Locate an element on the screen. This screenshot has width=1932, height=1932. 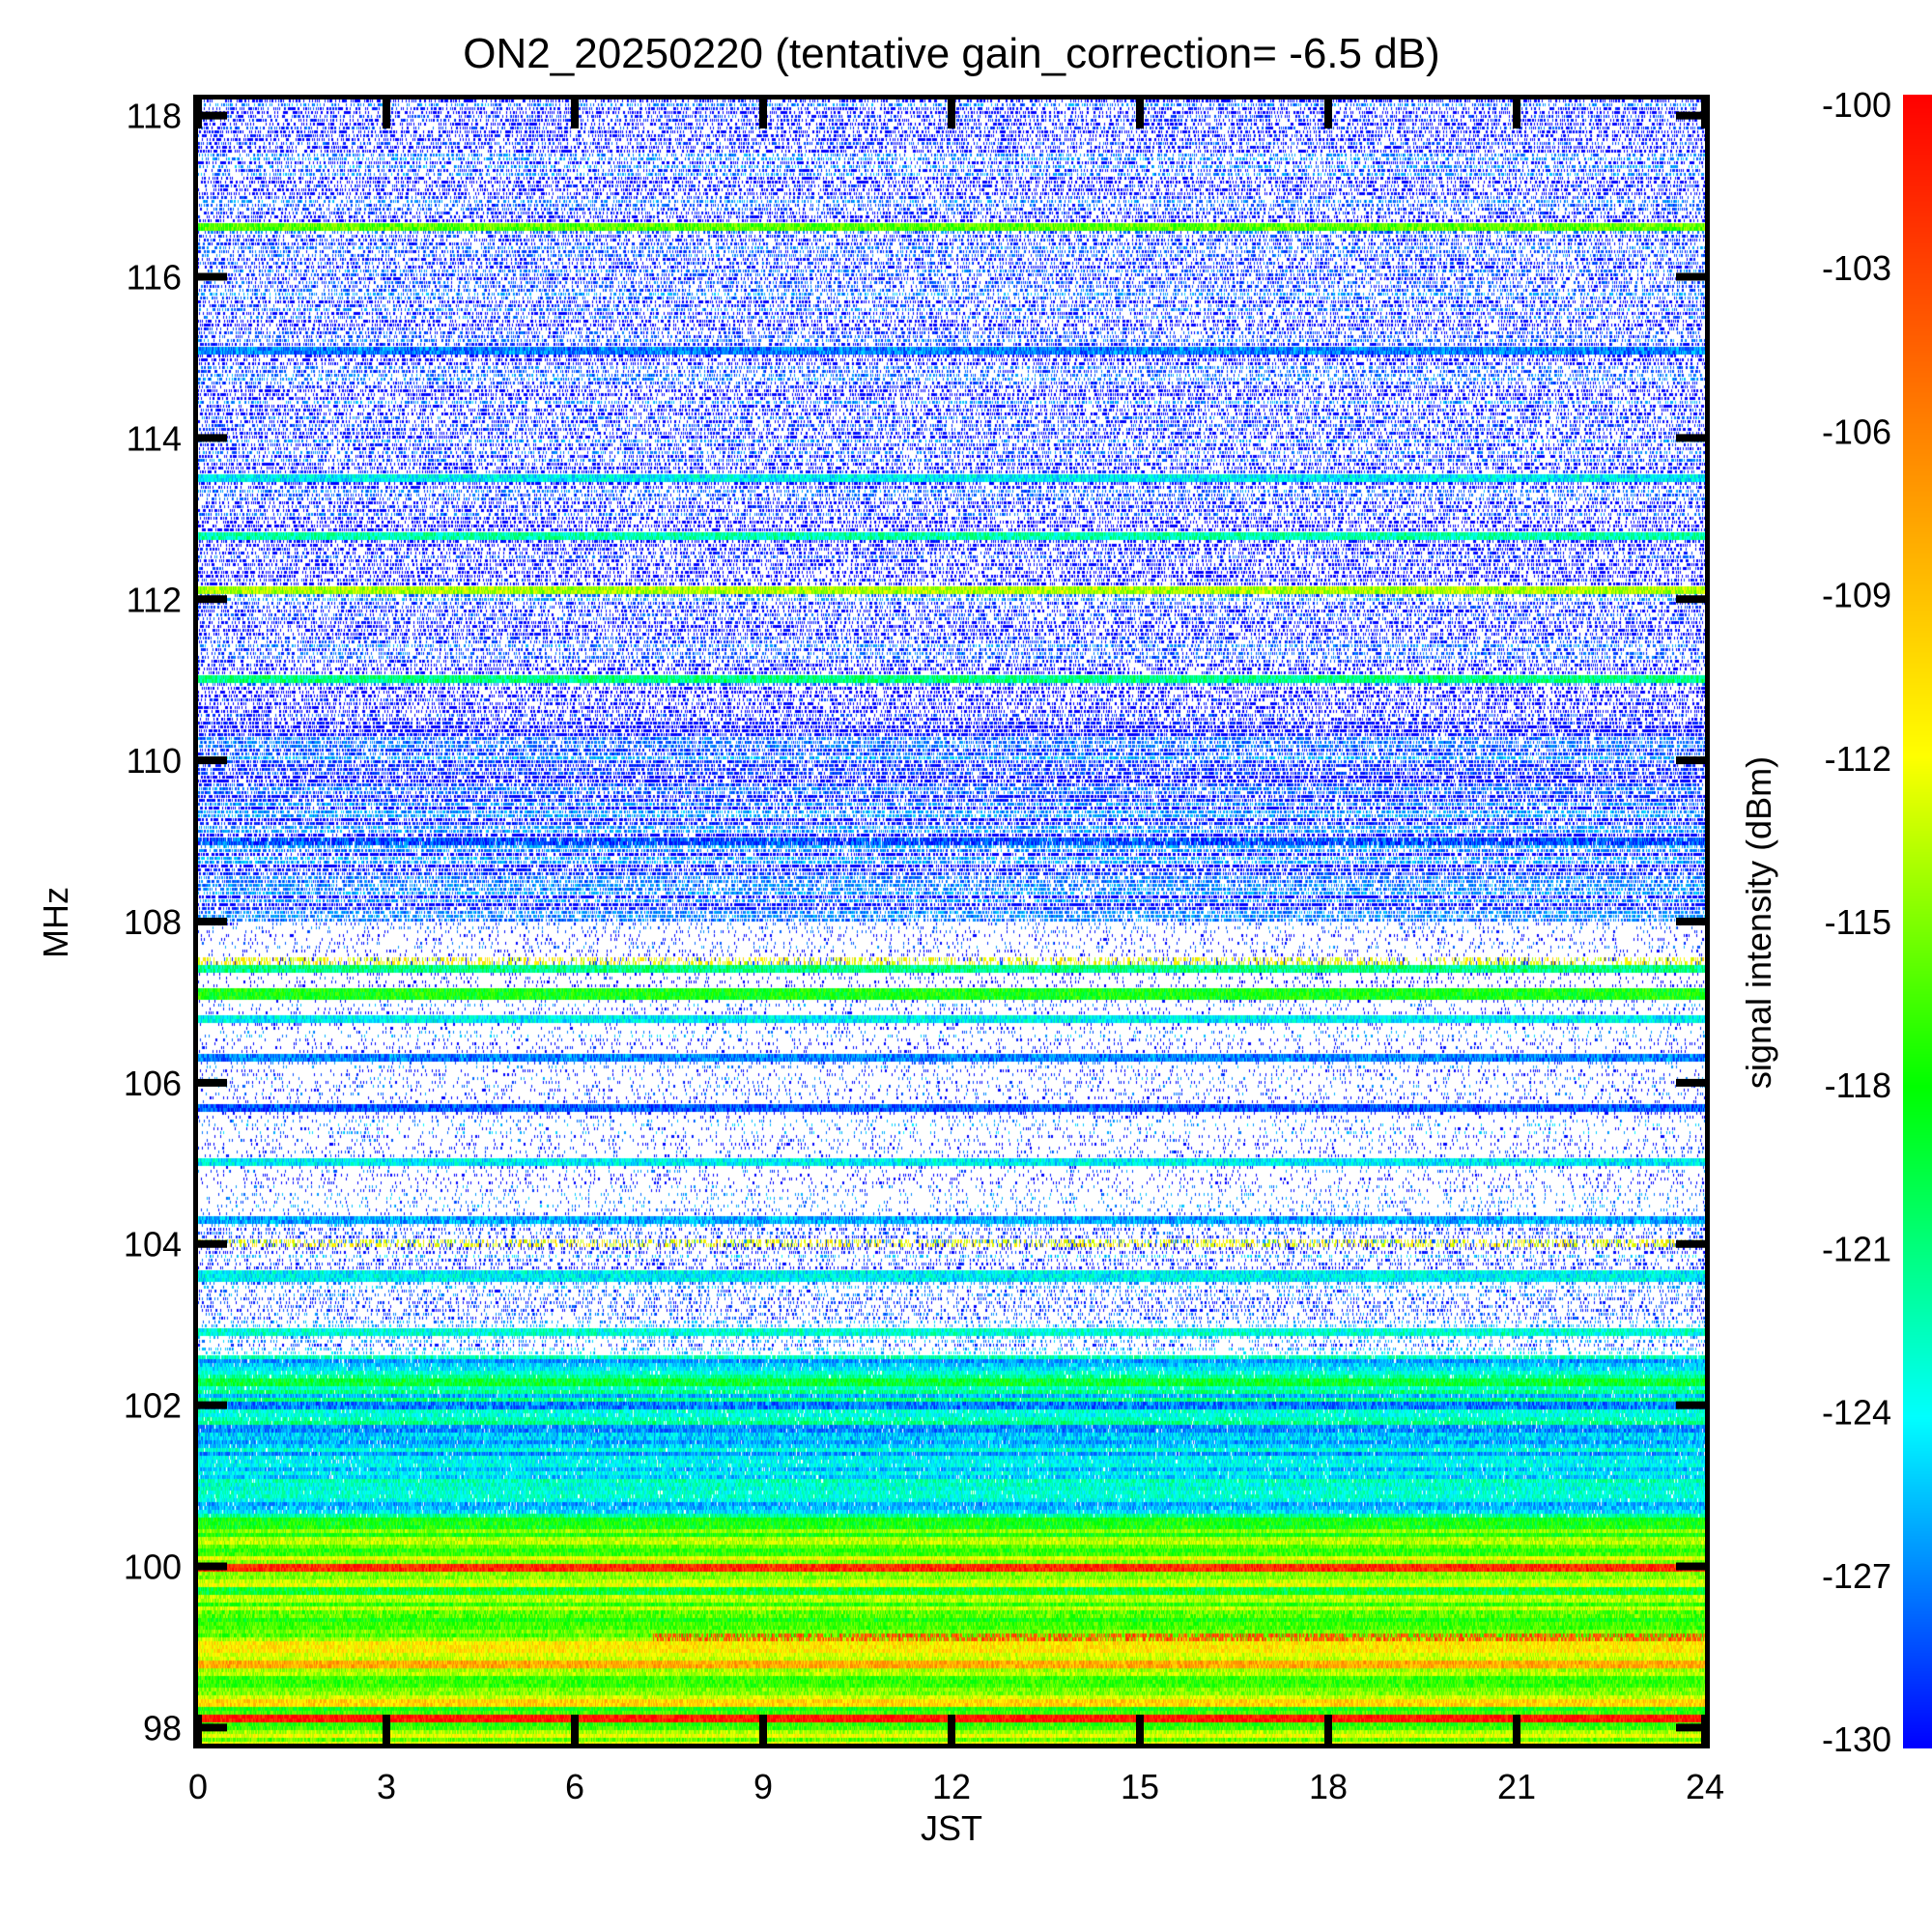
y-tick-label: 116 is located at coordinates (154, 278).